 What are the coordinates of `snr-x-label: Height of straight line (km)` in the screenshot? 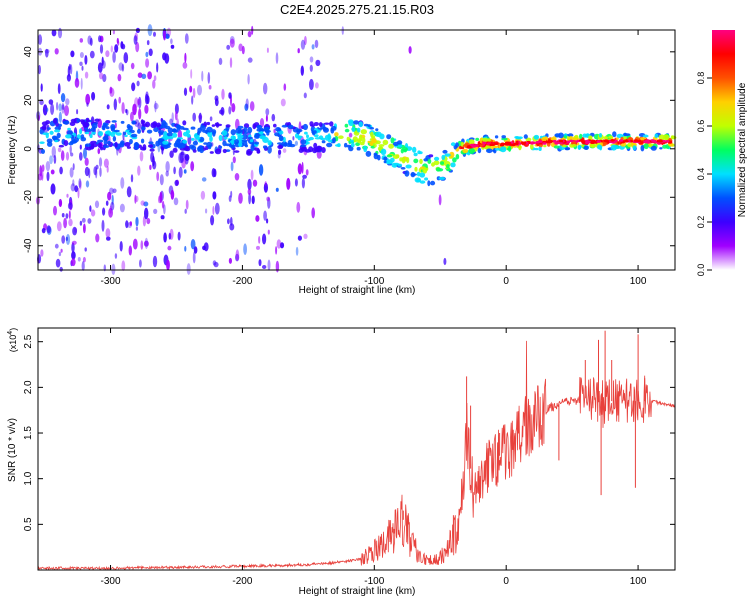 It's located at (357, 591).